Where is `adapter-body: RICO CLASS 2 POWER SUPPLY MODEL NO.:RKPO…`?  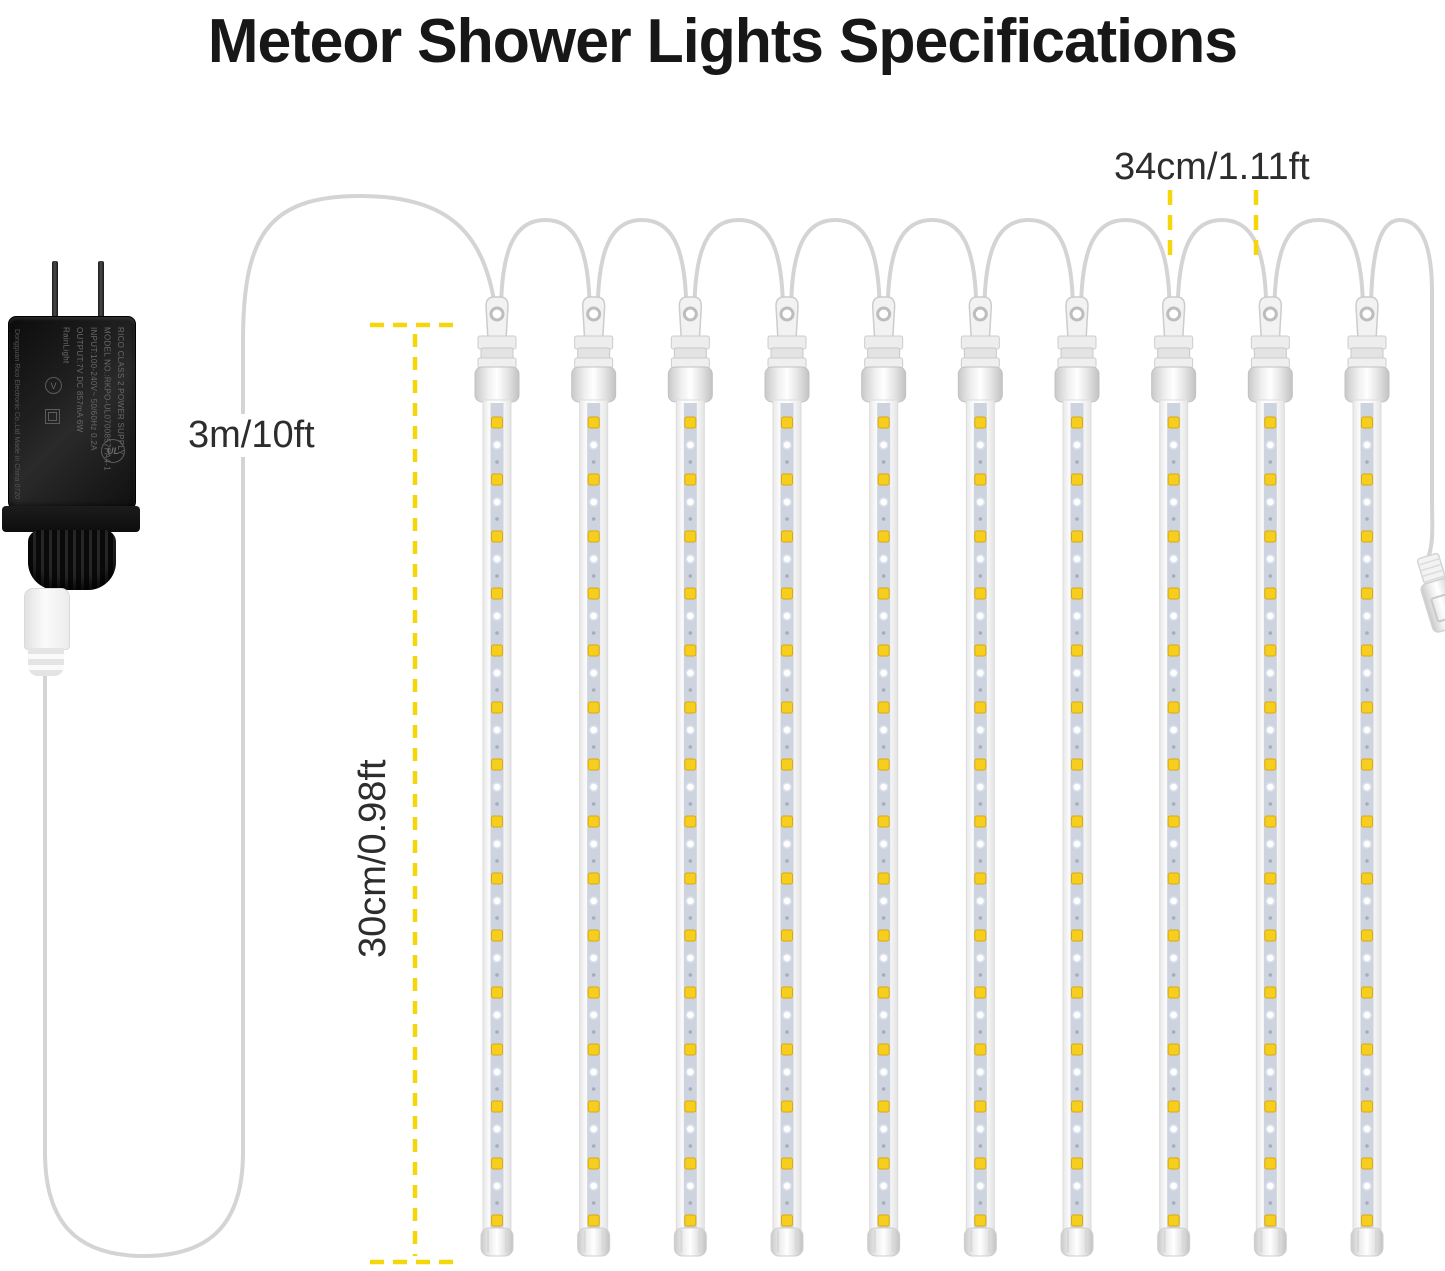
adapter-body: RICO CLASS 2 POWER SUPPLY MODEL NO.:RKPO… is located at coordinates (72, 413).